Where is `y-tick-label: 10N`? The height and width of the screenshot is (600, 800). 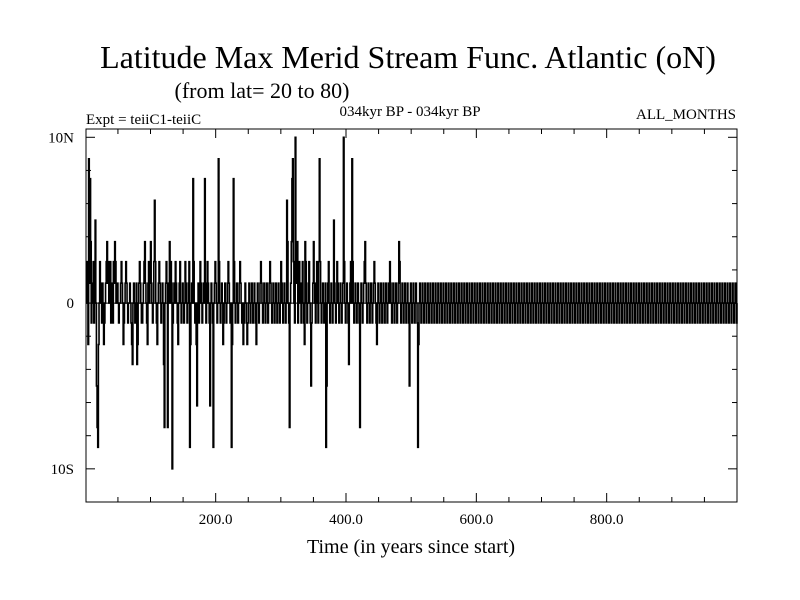 y-tick-label: 10N is located at coordinates (61, 138).